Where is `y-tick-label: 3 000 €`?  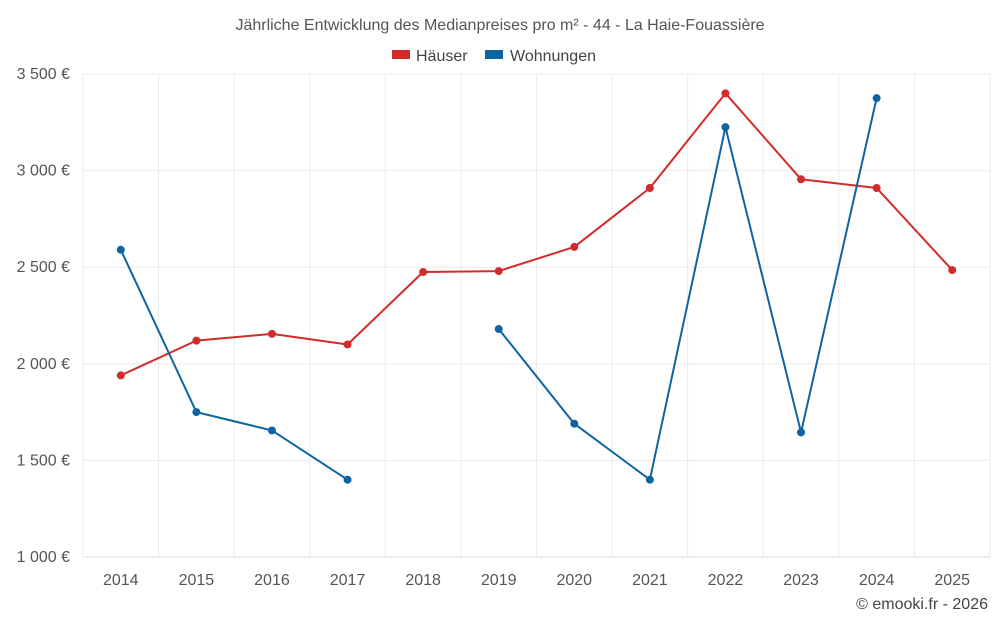
y-tick-label: 3 000 € is located at coordinates (43, 171).